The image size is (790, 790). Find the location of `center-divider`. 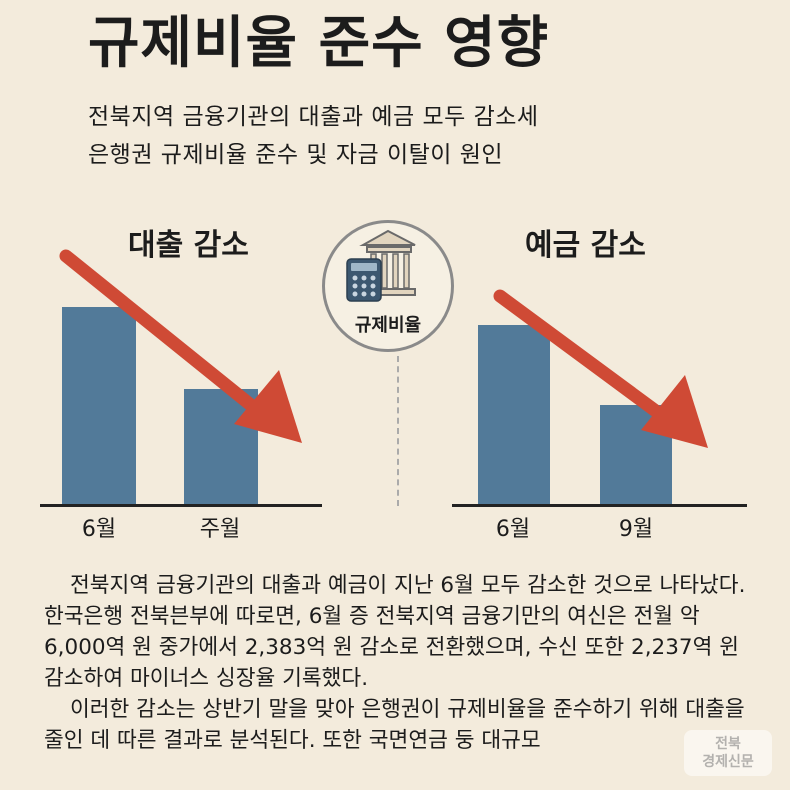

center-divider is located at coordinates (398, 431).